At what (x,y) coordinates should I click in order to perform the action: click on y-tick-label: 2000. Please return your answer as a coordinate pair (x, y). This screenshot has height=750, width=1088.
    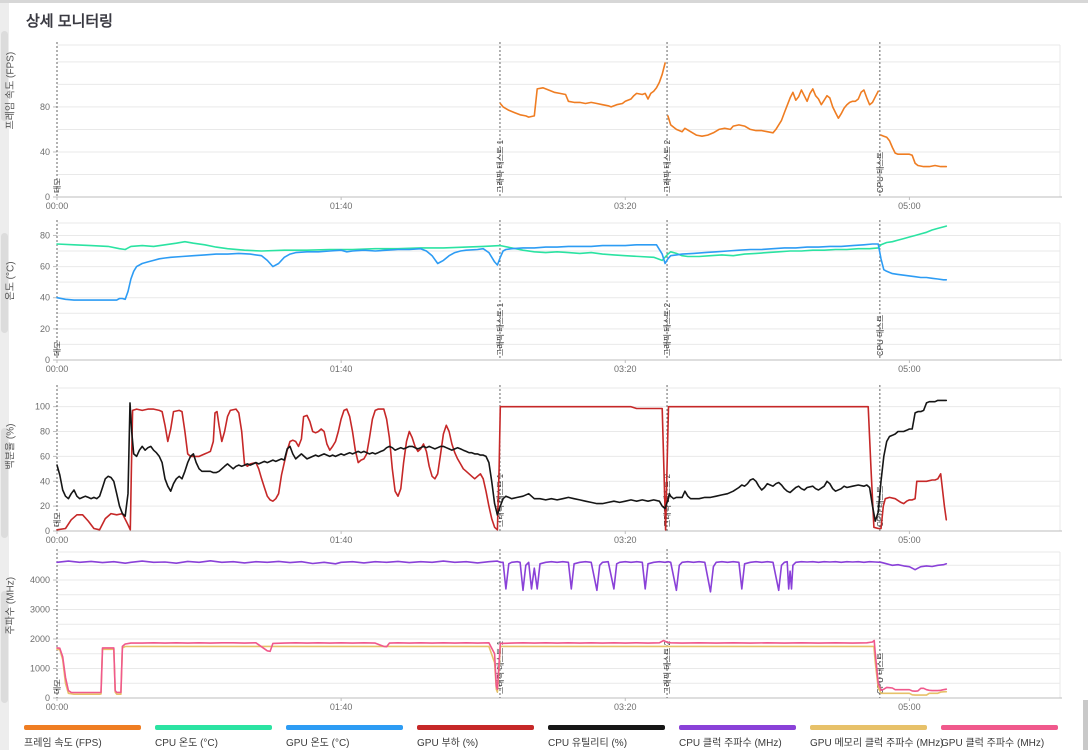
    Looking at the image, I should click on (40, 639).